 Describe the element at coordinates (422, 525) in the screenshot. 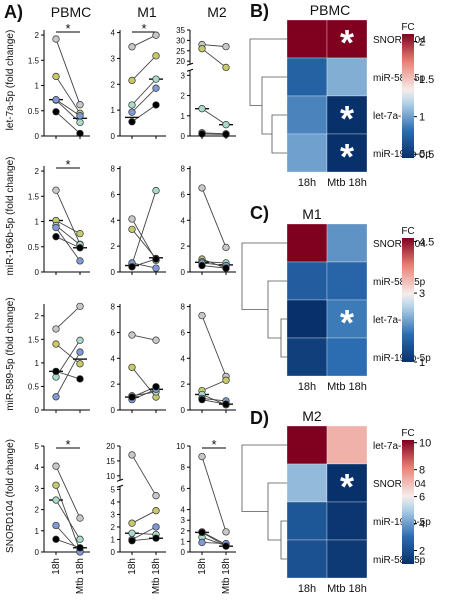

I see `colorbar-tick-label: 4` at that location.